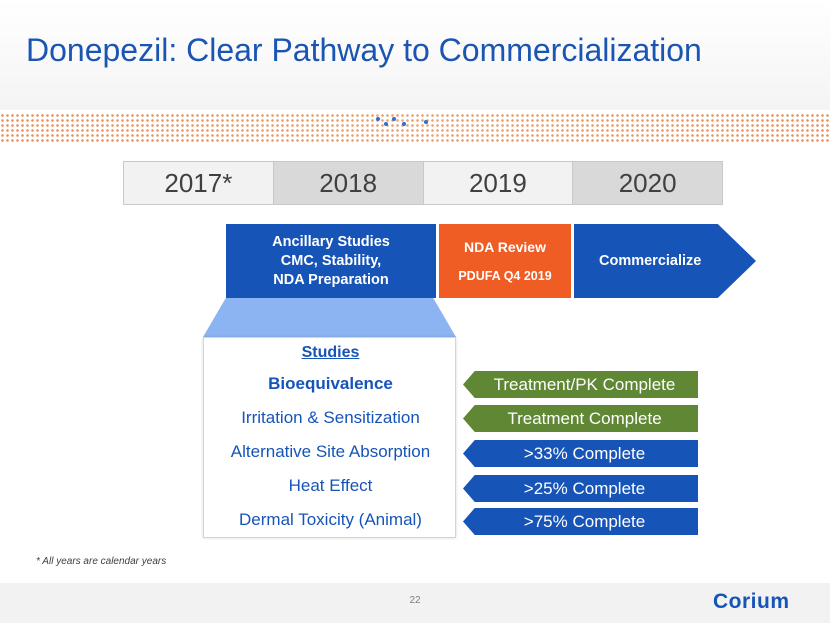 The height and width of the screenshot is (623, 830). What do you see at coordinates (580, 384) in the screenshot?
I see `status-bioequivalence: Treatment/PK Complete` at bounding box center [580, 384].